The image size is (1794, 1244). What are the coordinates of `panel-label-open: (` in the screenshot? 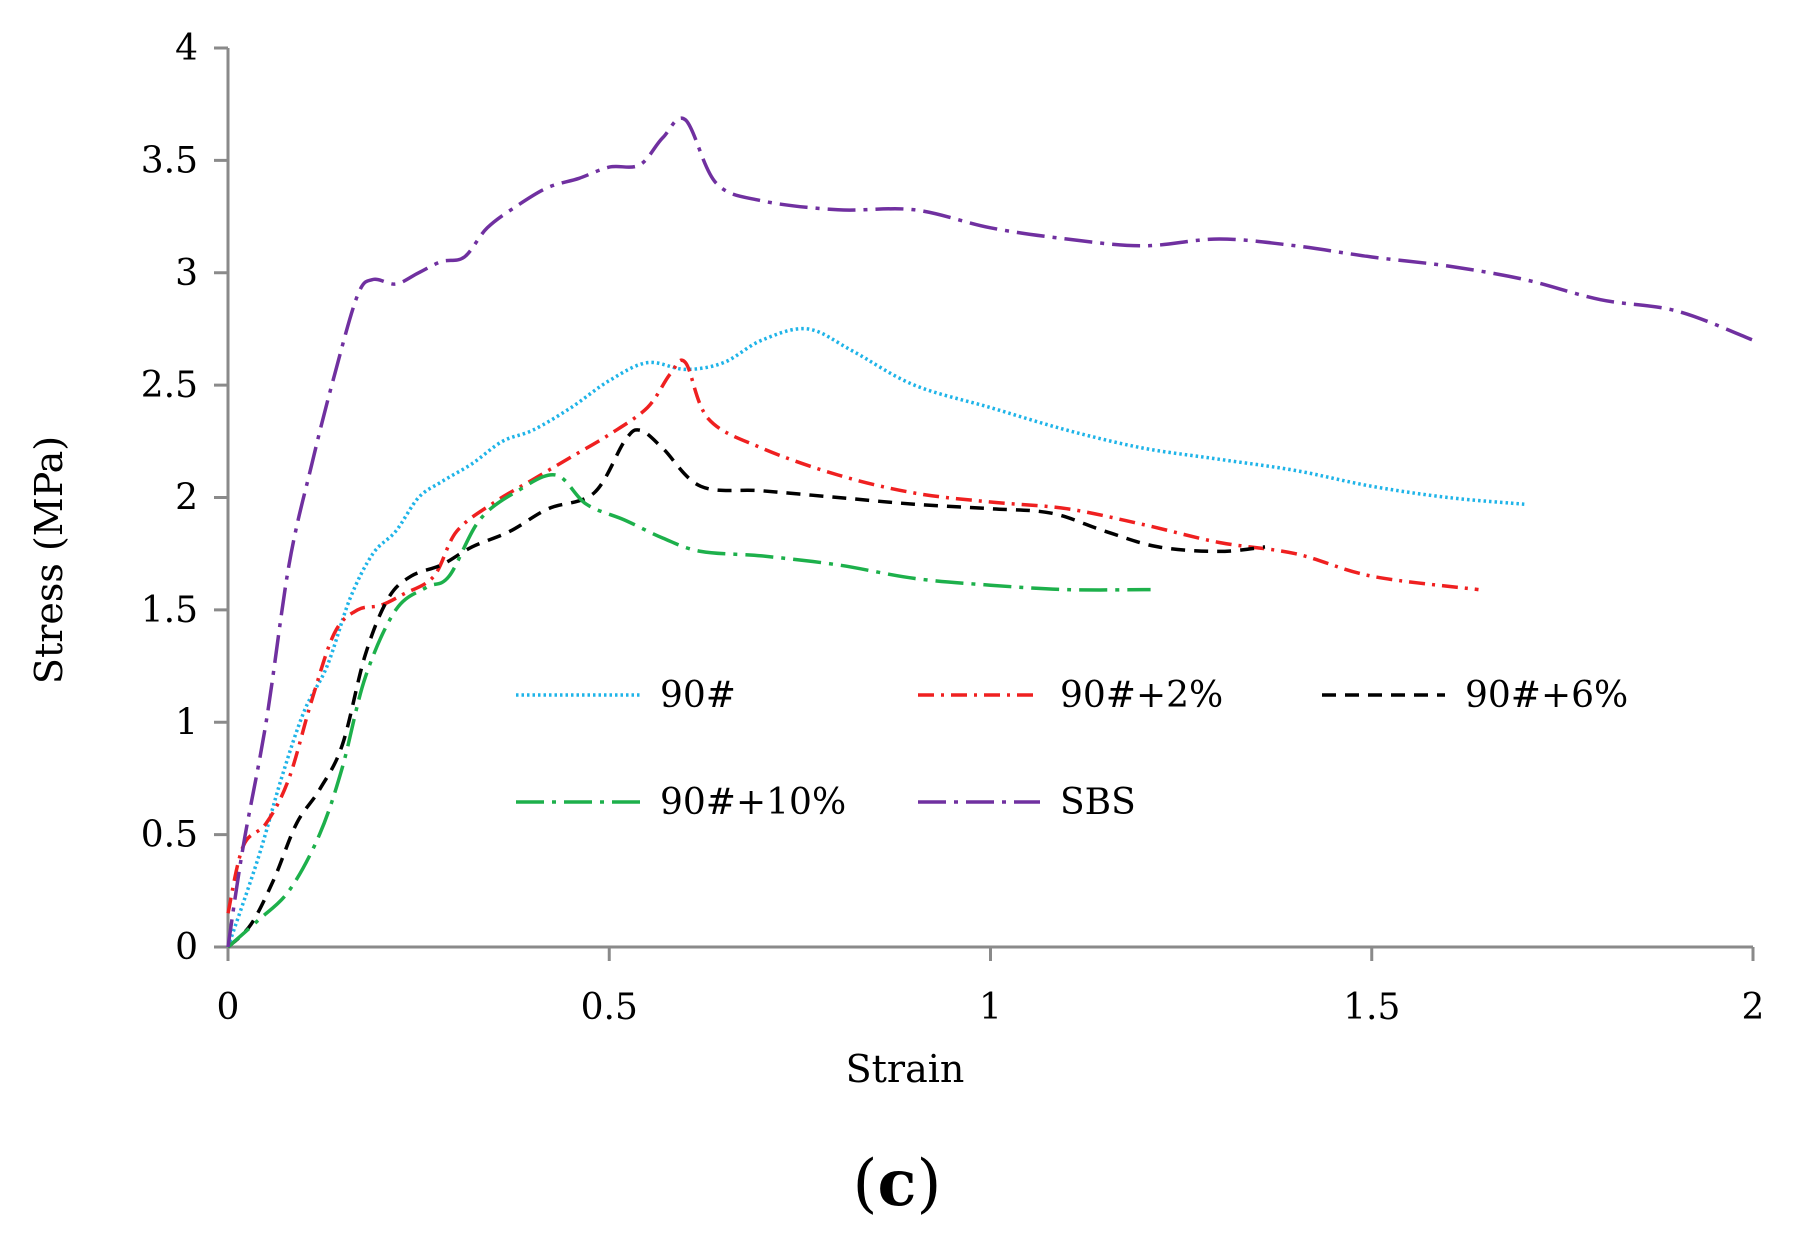 It's located at (865, 1184).